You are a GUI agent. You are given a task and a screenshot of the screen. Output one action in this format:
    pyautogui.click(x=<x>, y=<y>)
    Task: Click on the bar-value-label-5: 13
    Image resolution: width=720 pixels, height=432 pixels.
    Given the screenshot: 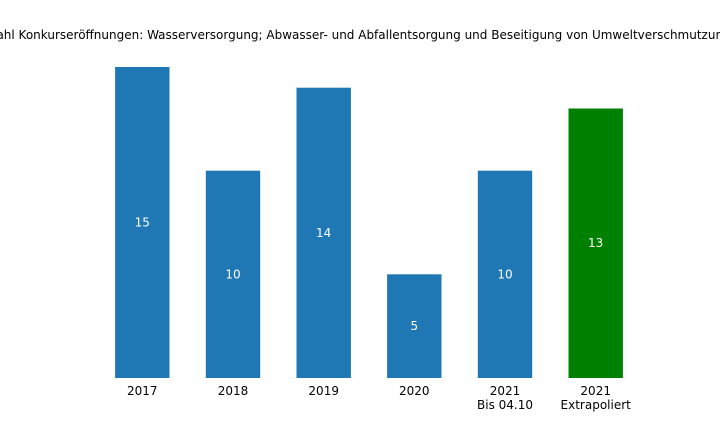 What is the action you would take?
    pyautogui.click(x=595, y=243)
    